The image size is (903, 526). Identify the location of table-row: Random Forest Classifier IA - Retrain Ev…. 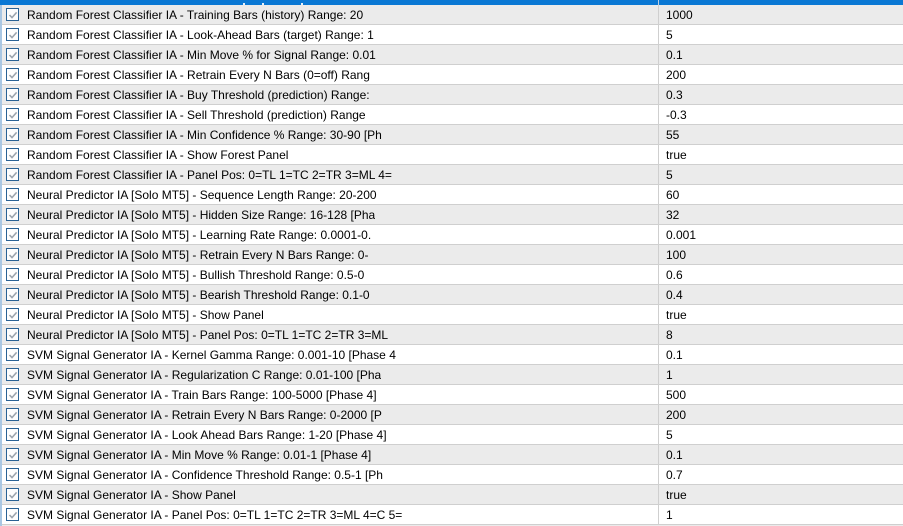
(451, 75).